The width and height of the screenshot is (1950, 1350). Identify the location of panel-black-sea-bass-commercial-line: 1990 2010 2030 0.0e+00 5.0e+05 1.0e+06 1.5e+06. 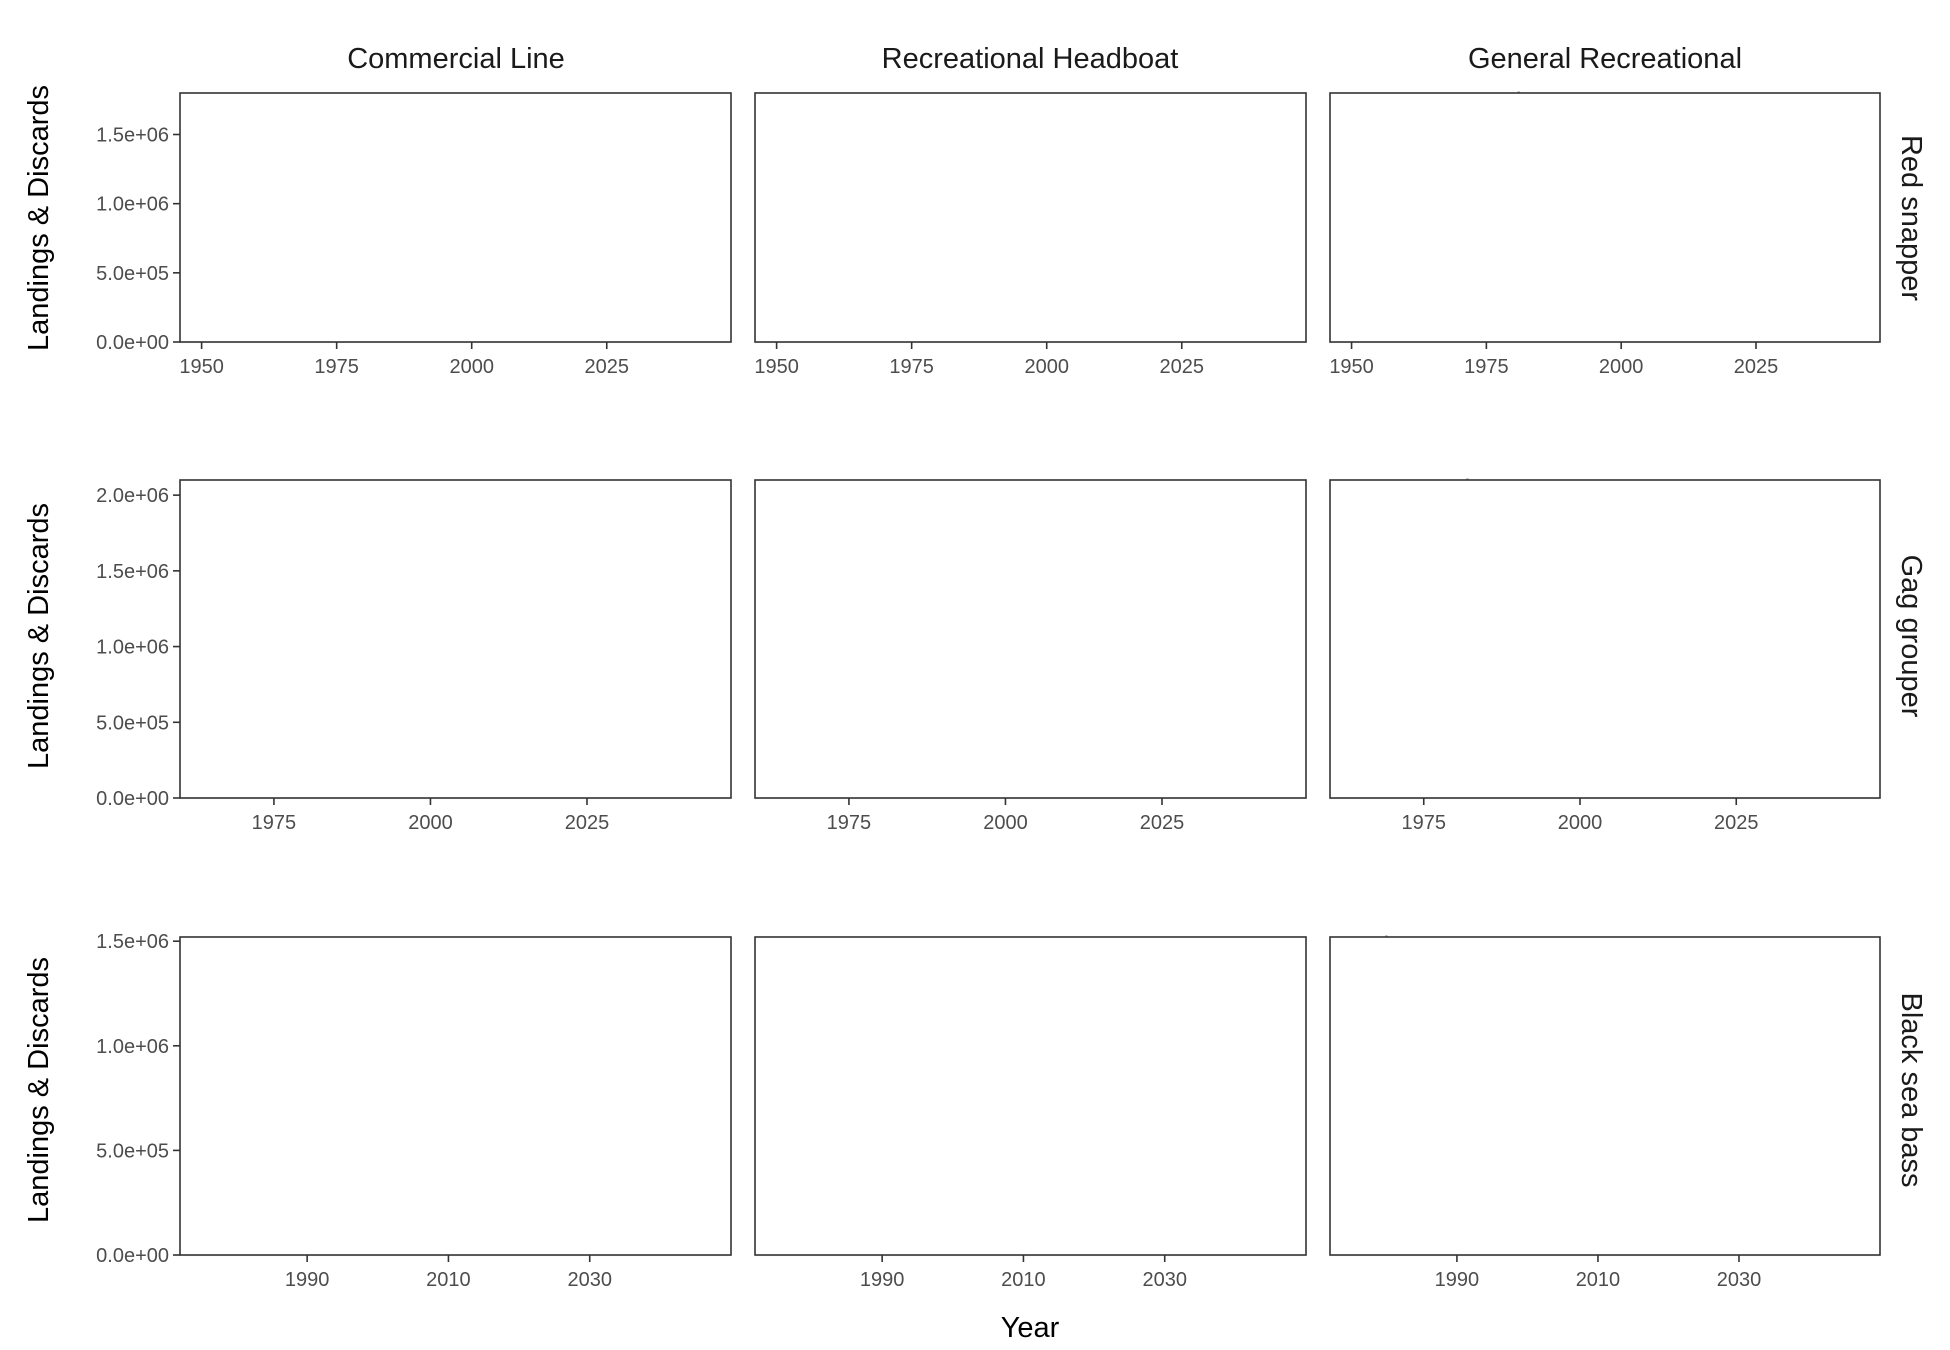
(414, 1111).